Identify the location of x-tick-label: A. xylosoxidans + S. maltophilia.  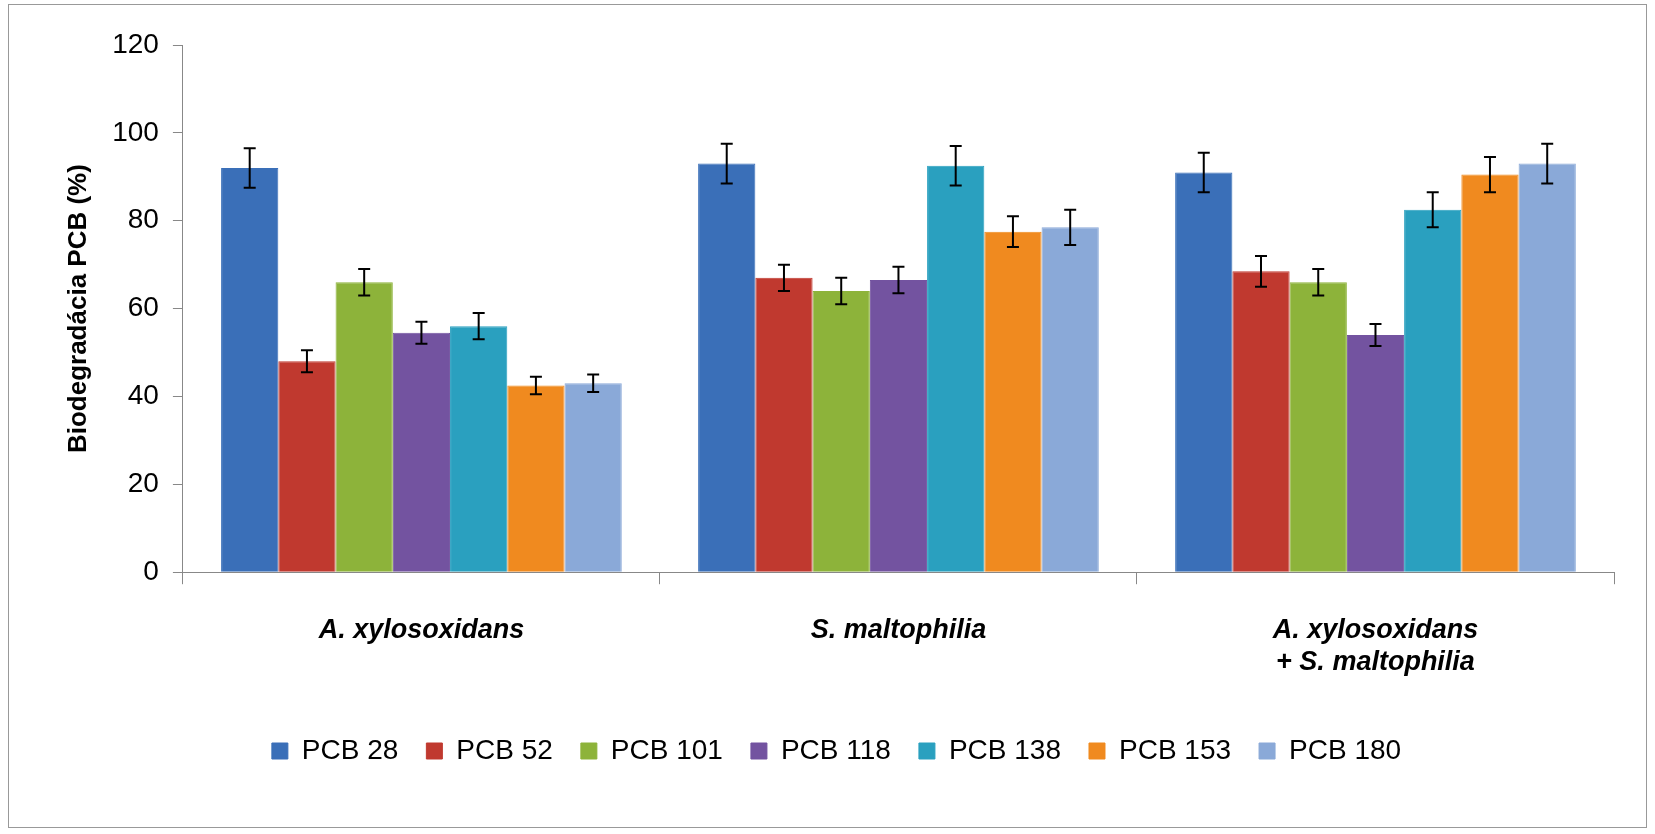
(1375, 645).